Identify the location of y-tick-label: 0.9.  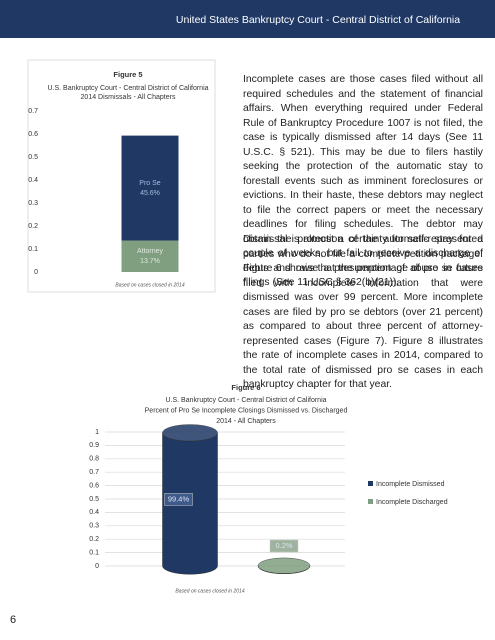
(94, 445).